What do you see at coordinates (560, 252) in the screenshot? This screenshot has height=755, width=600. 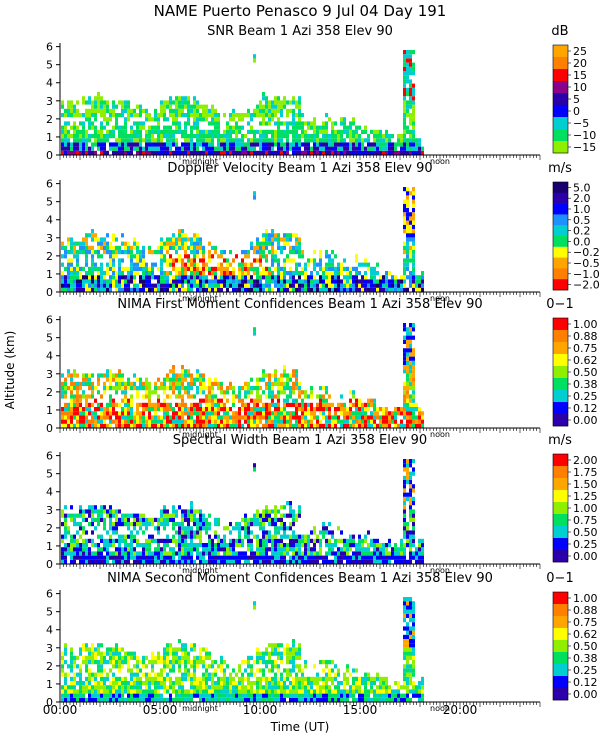 I see `colorbar-swatch` at bounding box center [560, 252].